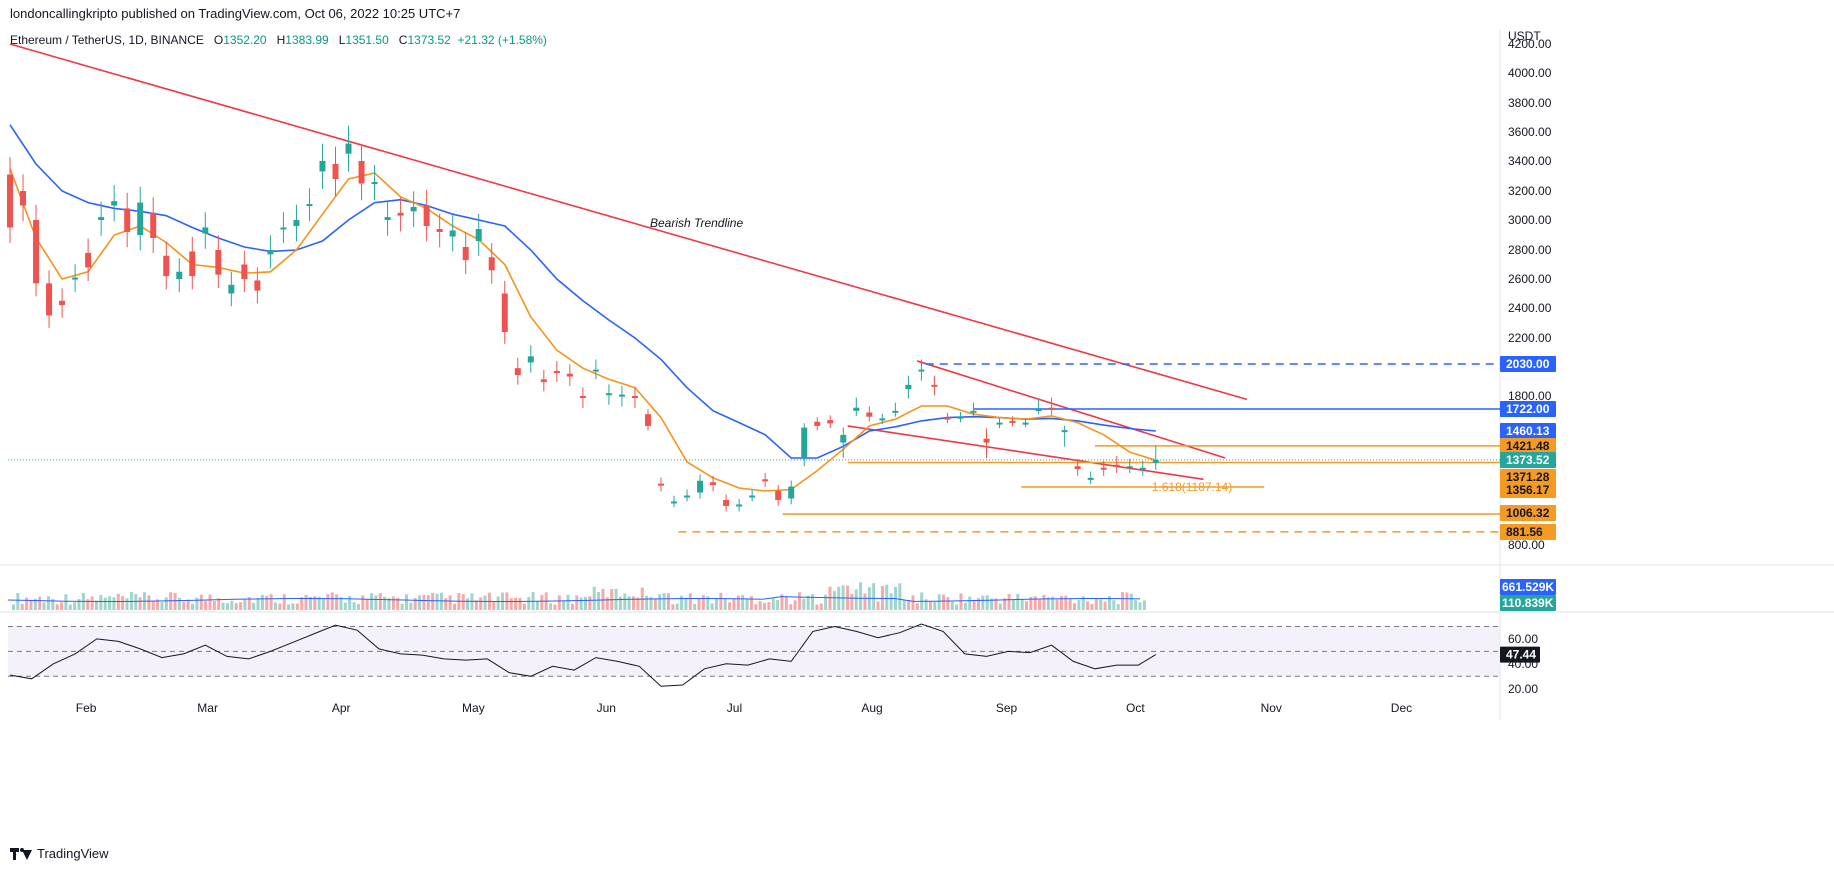  I want to click on rsi-axis-tick: 20.00, so click(1523, 689).